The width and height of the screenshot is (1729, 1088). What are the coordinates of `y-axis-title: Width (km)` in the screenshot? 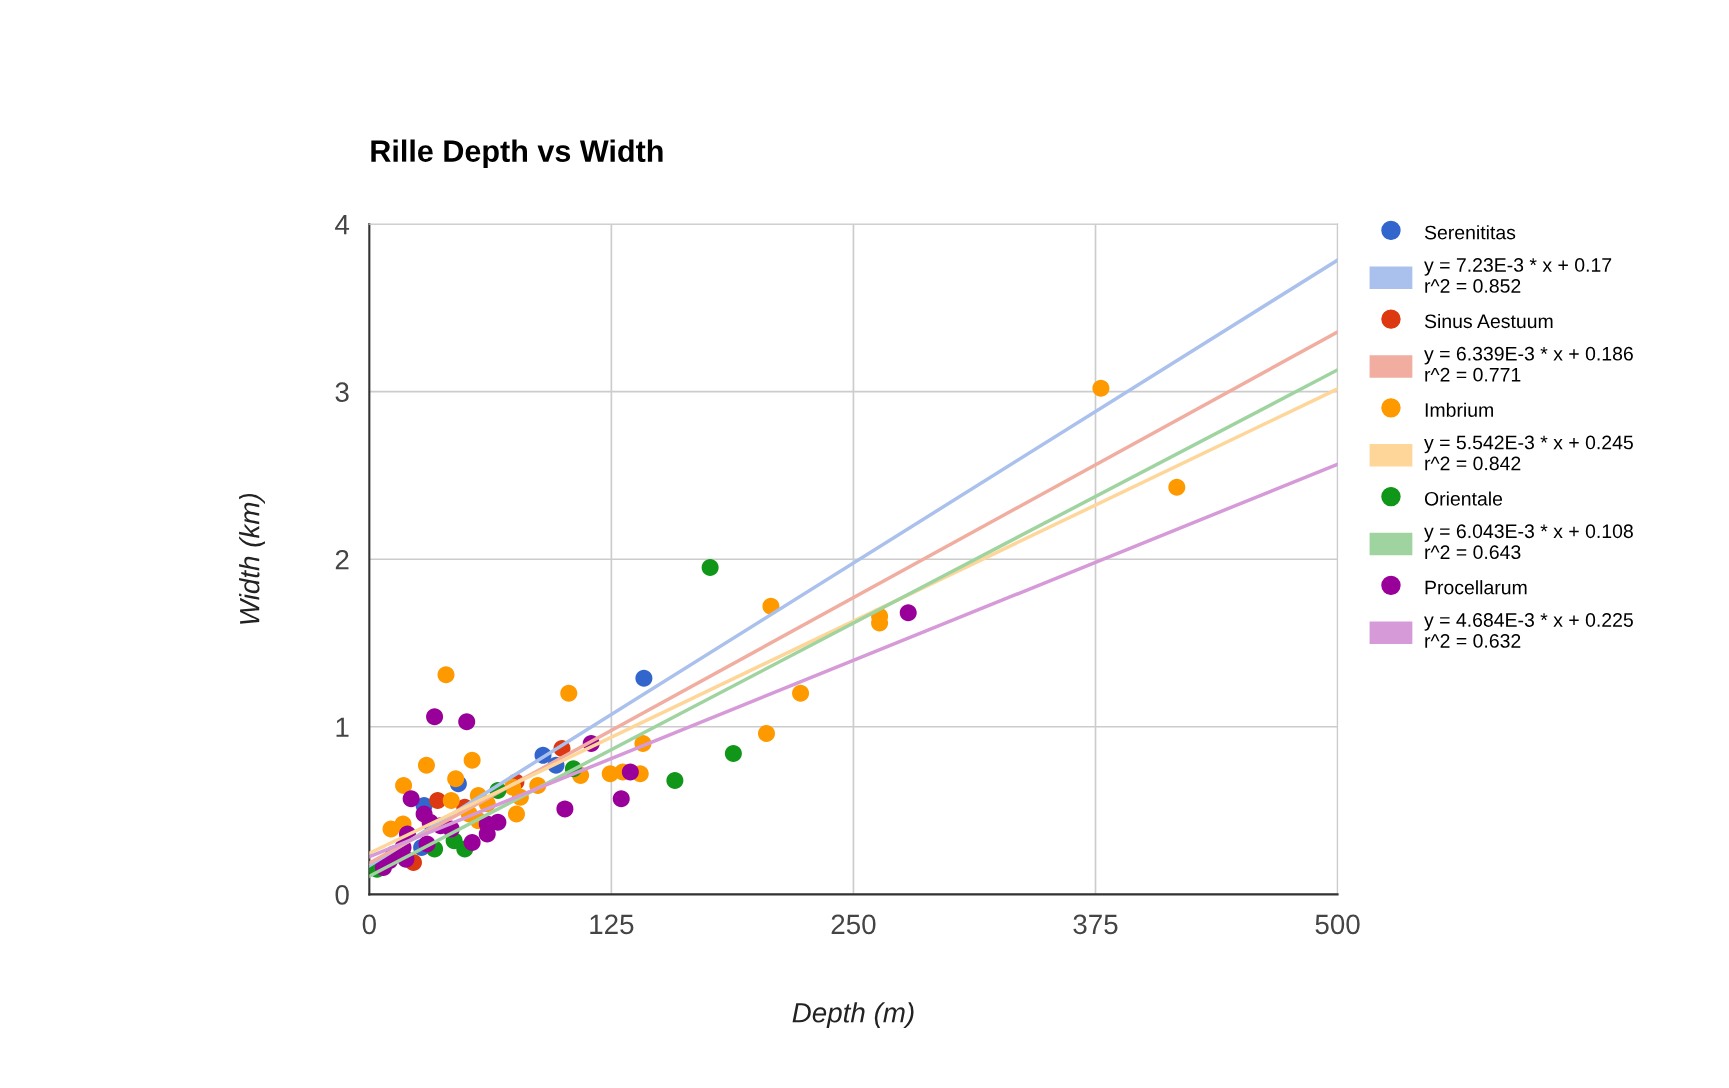 It's located at (252, 558).